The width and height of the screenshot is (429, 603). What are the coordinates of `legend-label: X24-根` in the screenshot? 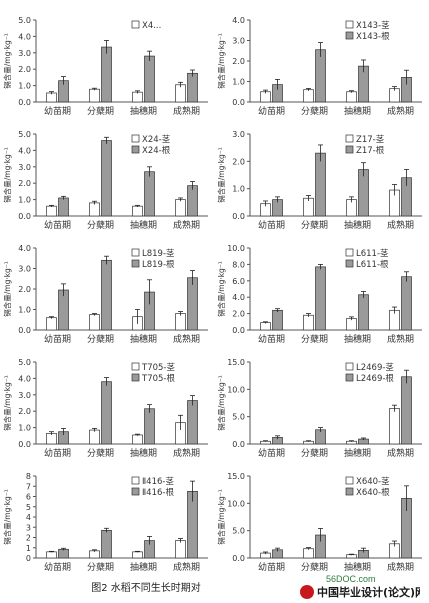 It's located at (156, 150).